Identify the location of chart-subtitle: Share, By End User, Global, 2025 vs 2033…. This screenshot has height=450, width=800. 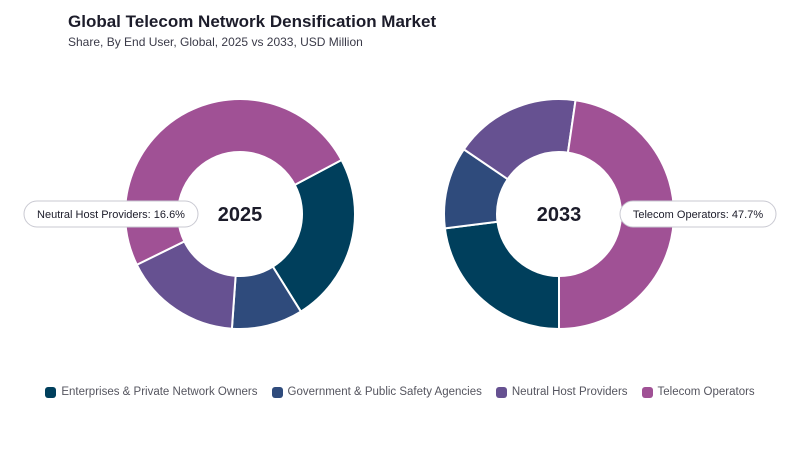
(215, 42).